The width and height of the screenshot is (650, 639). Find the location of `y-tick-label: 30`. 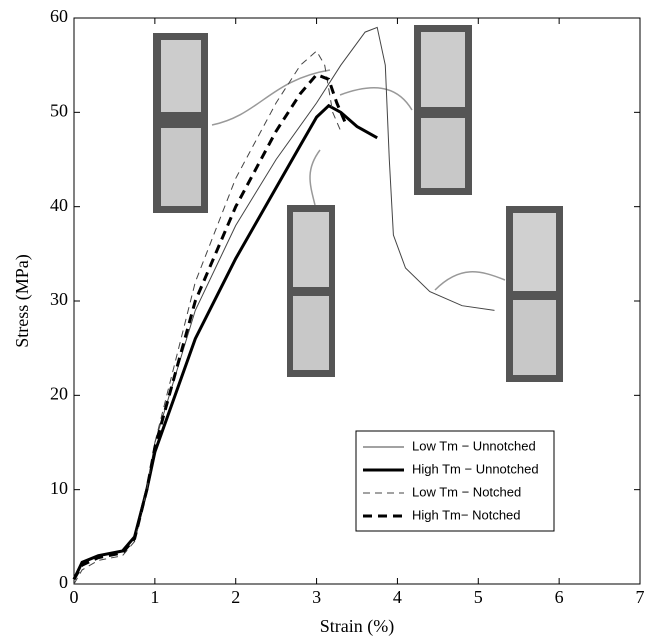

y-tick-label: 30 is located at coordinates (59, 299).